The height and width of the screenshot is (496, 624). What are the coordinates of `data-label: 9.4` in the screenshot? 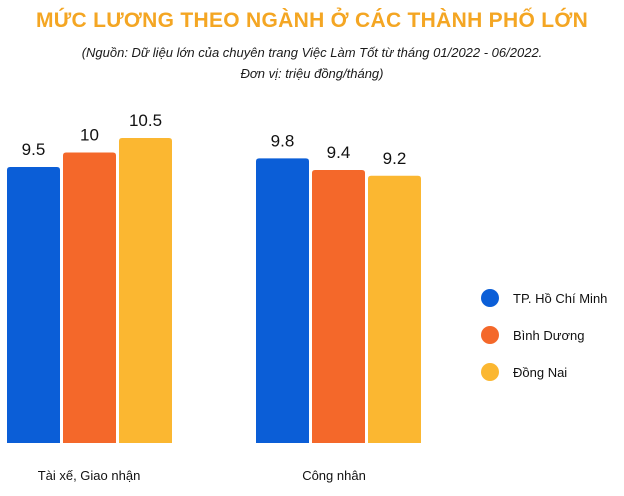 It's located at (339, 152).